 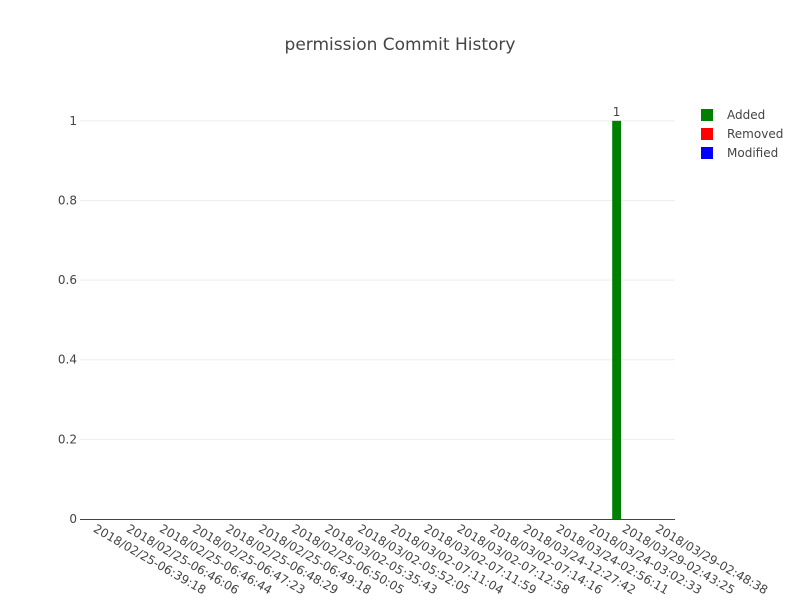 What do you see at coordinates (752, 153) in the screenshot?
I see `legend-label: Modified` at bounding box center [752, 153].